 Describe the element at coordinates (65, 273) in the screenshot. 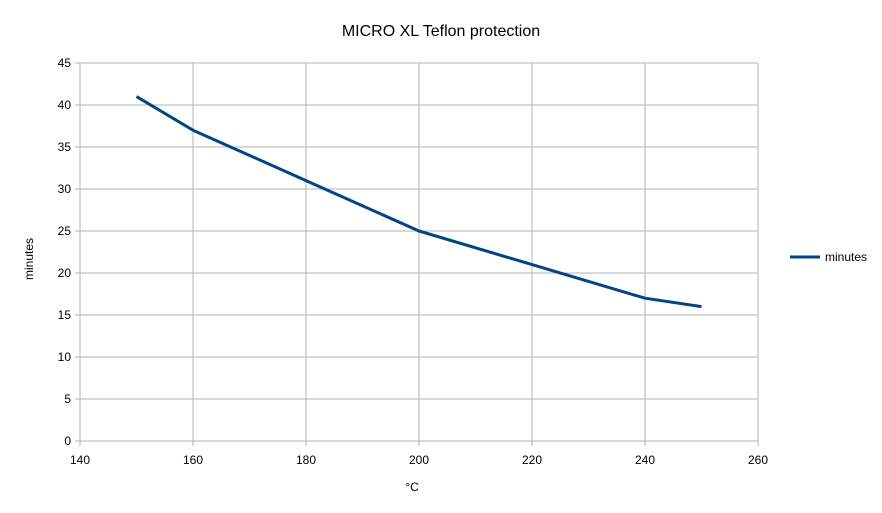

I see `y-tick-label: 20` at that location.